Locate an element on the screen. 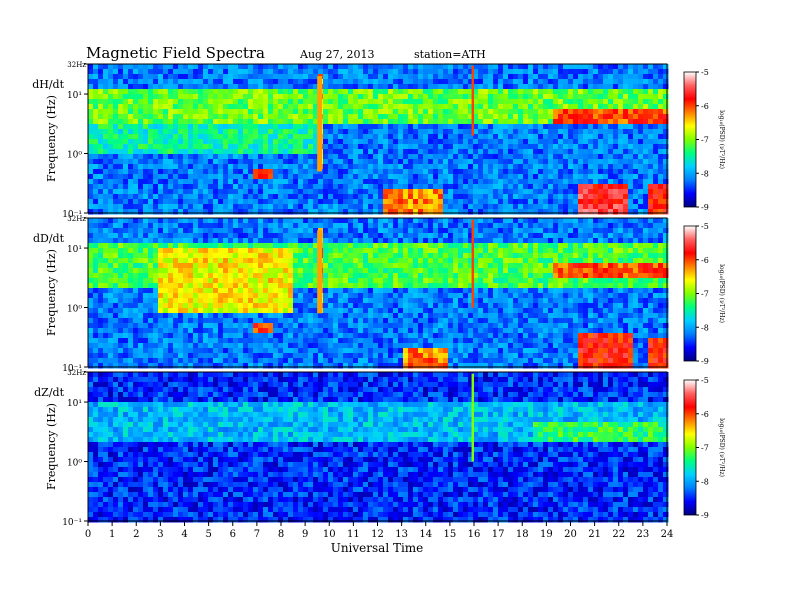 This screenshot has width=792, height=612. date-label: Aug 27, 2013 is located at coordinates (337, 54).